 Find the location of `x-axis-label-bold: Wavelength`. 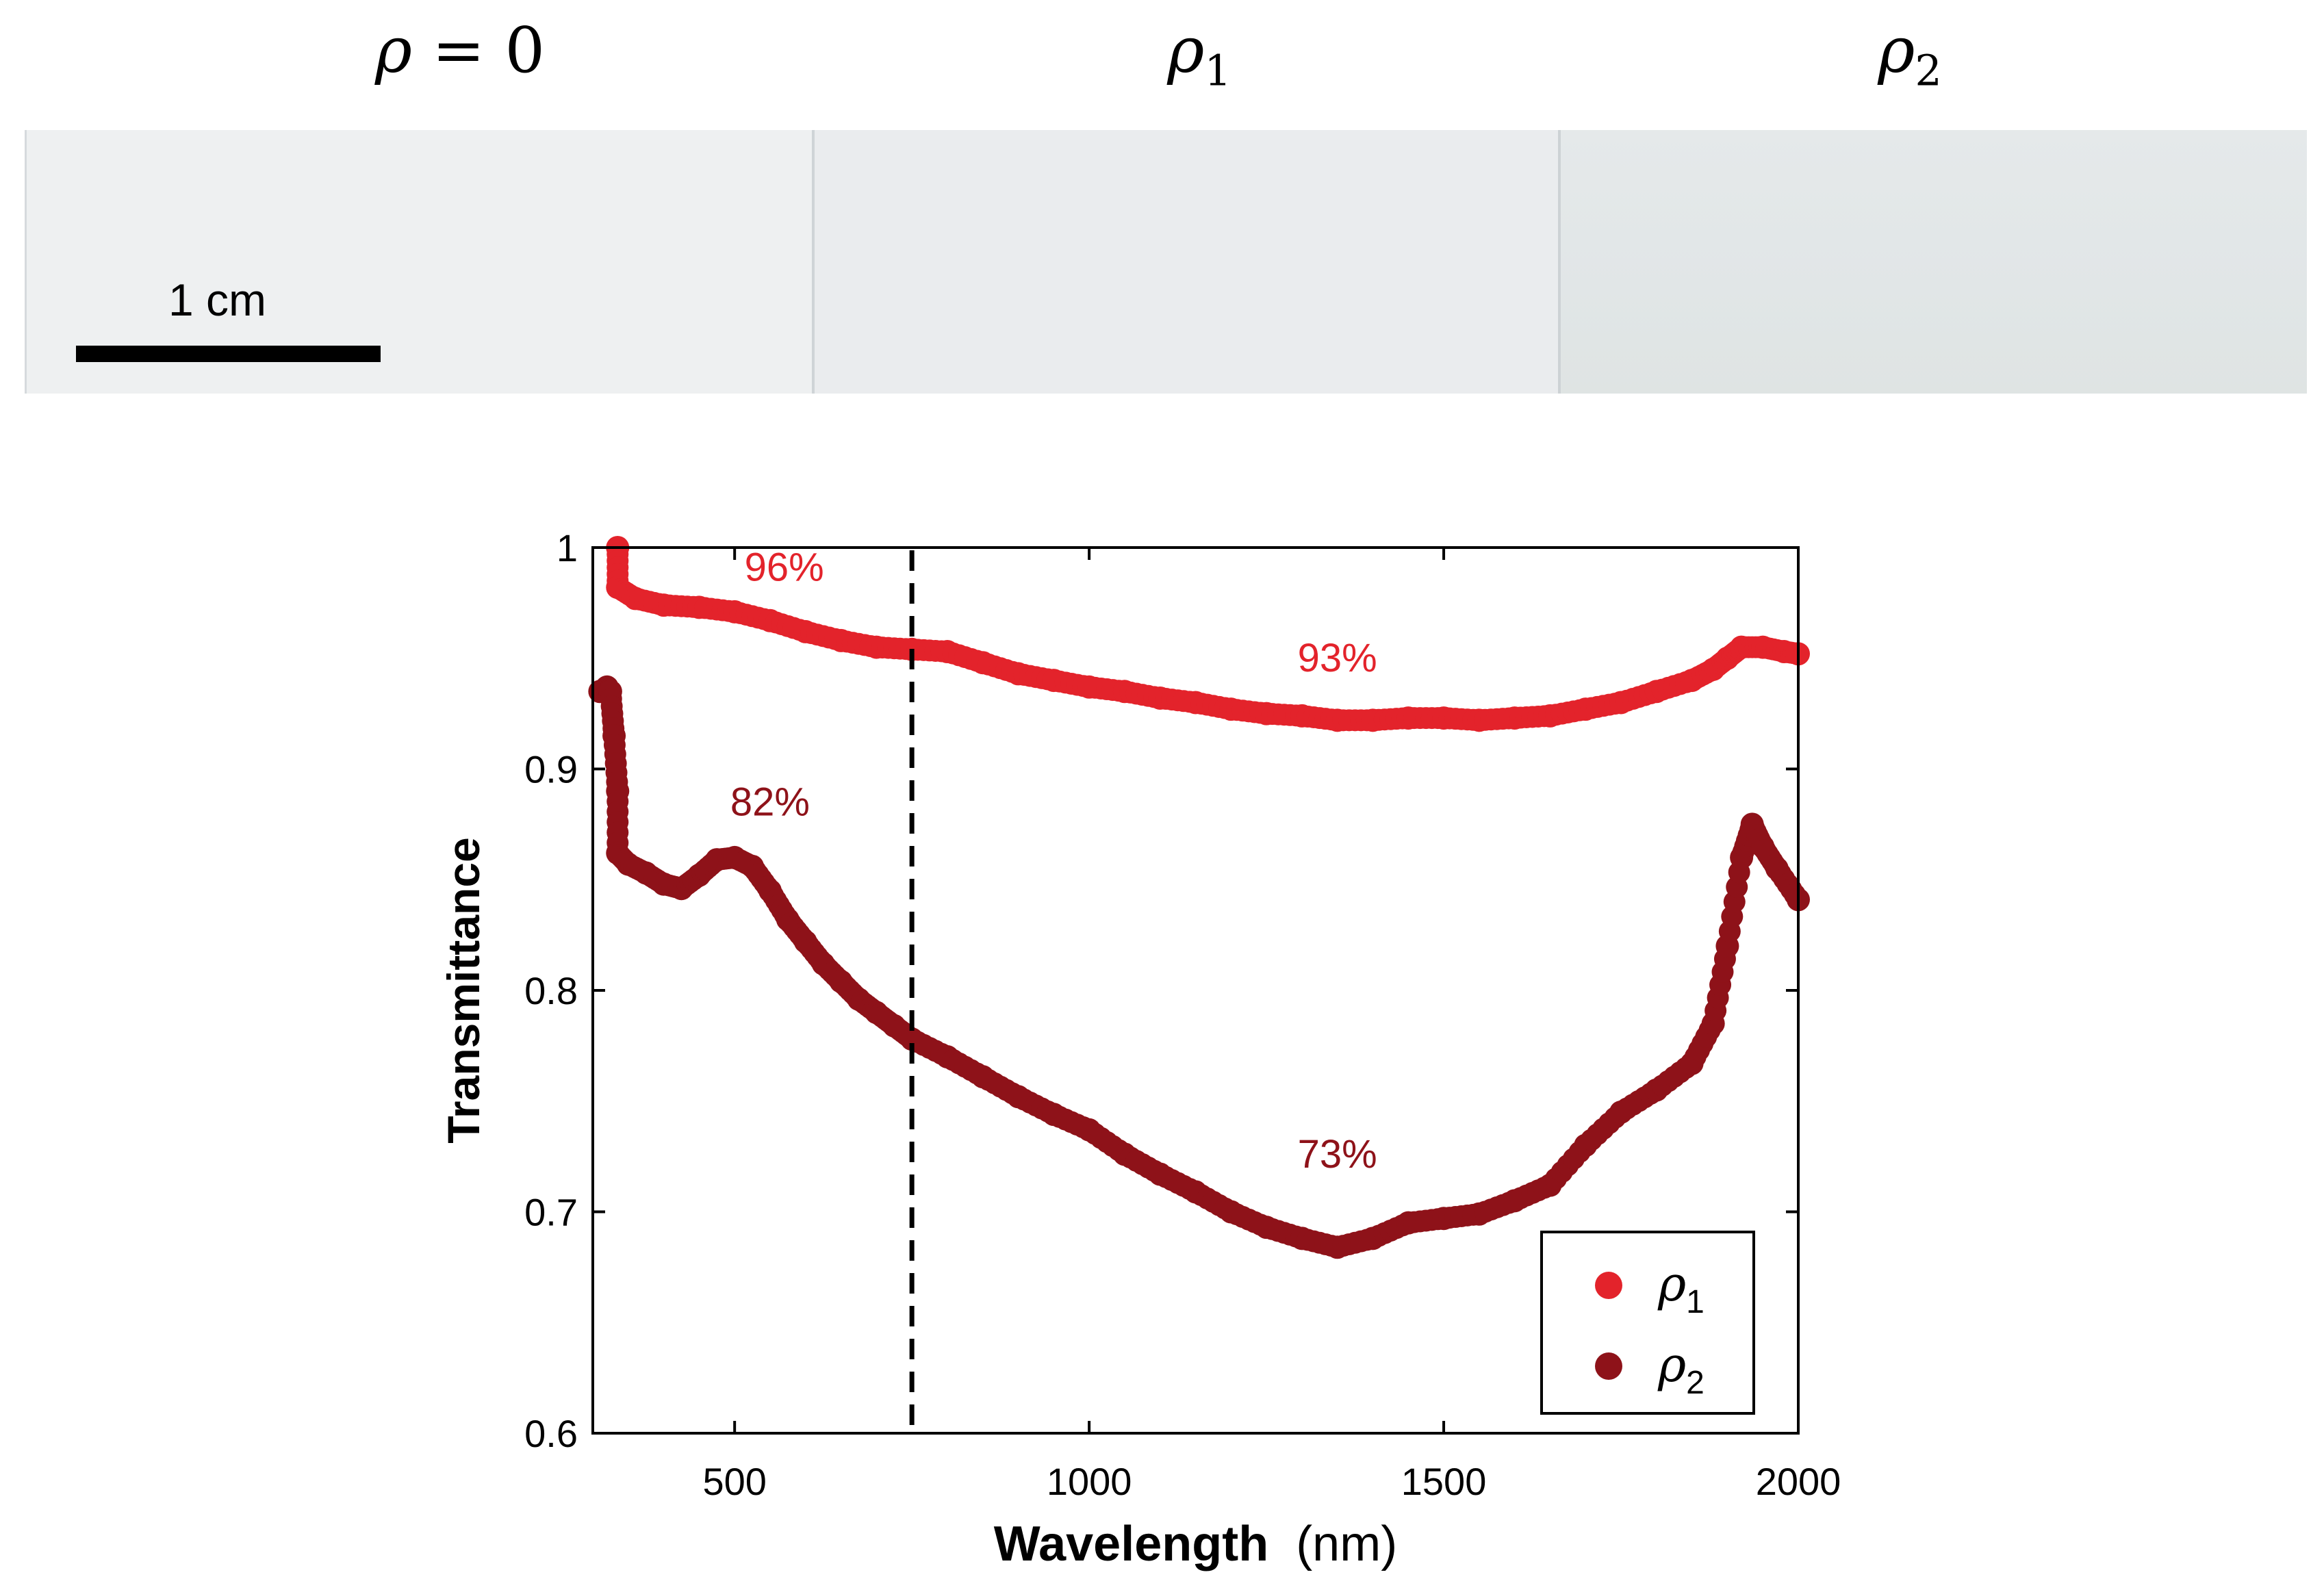

x-axis-label-bold: Wavelength is located at coordinates (1131, 1544).